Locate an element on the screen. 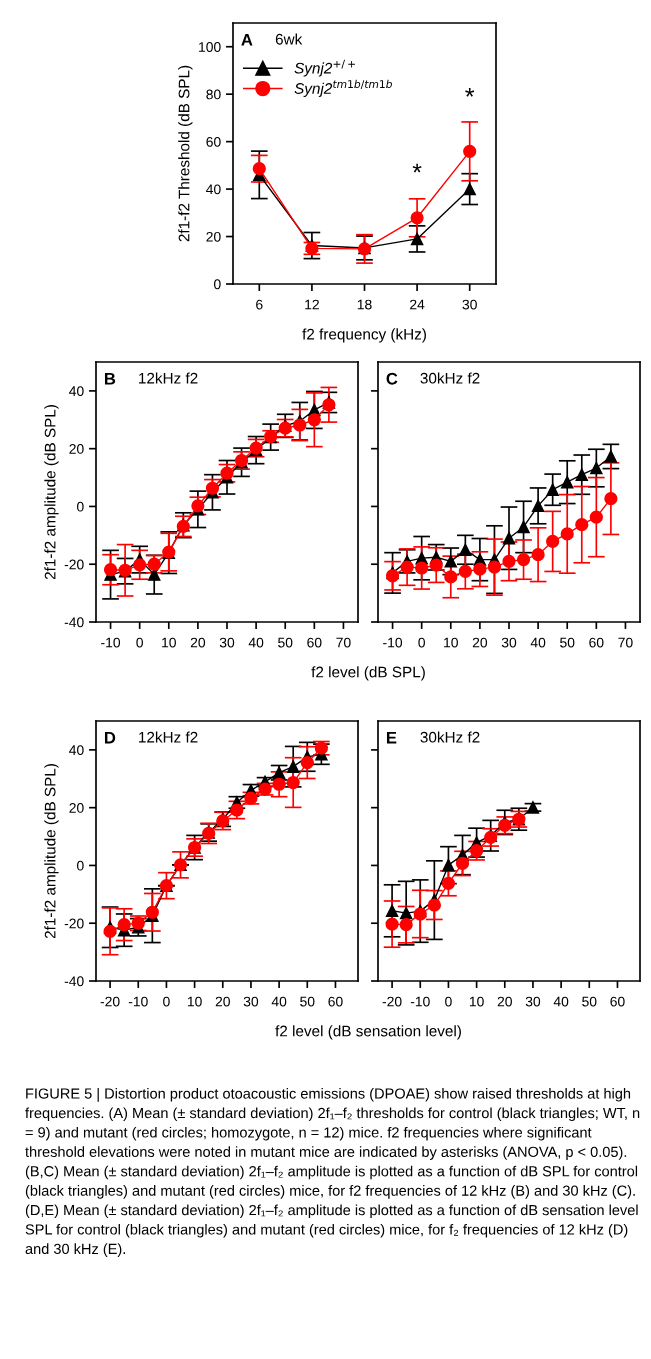 Image resolution: width=651 pixels, height=1359 pixels. x-tick-label: 12 is located at coordinates (312, 304).